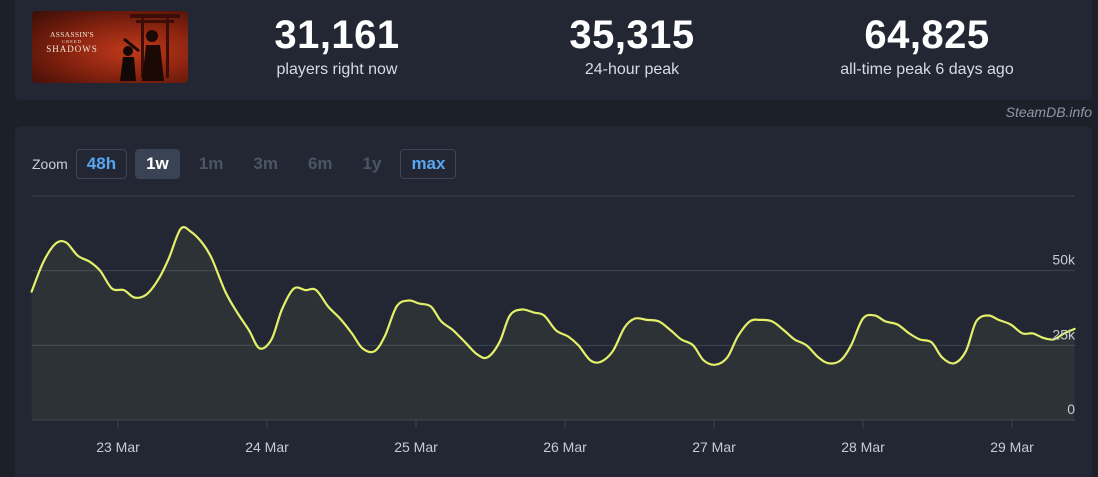  I want to click on y-tick-label: 25k, so click(1064, 334).